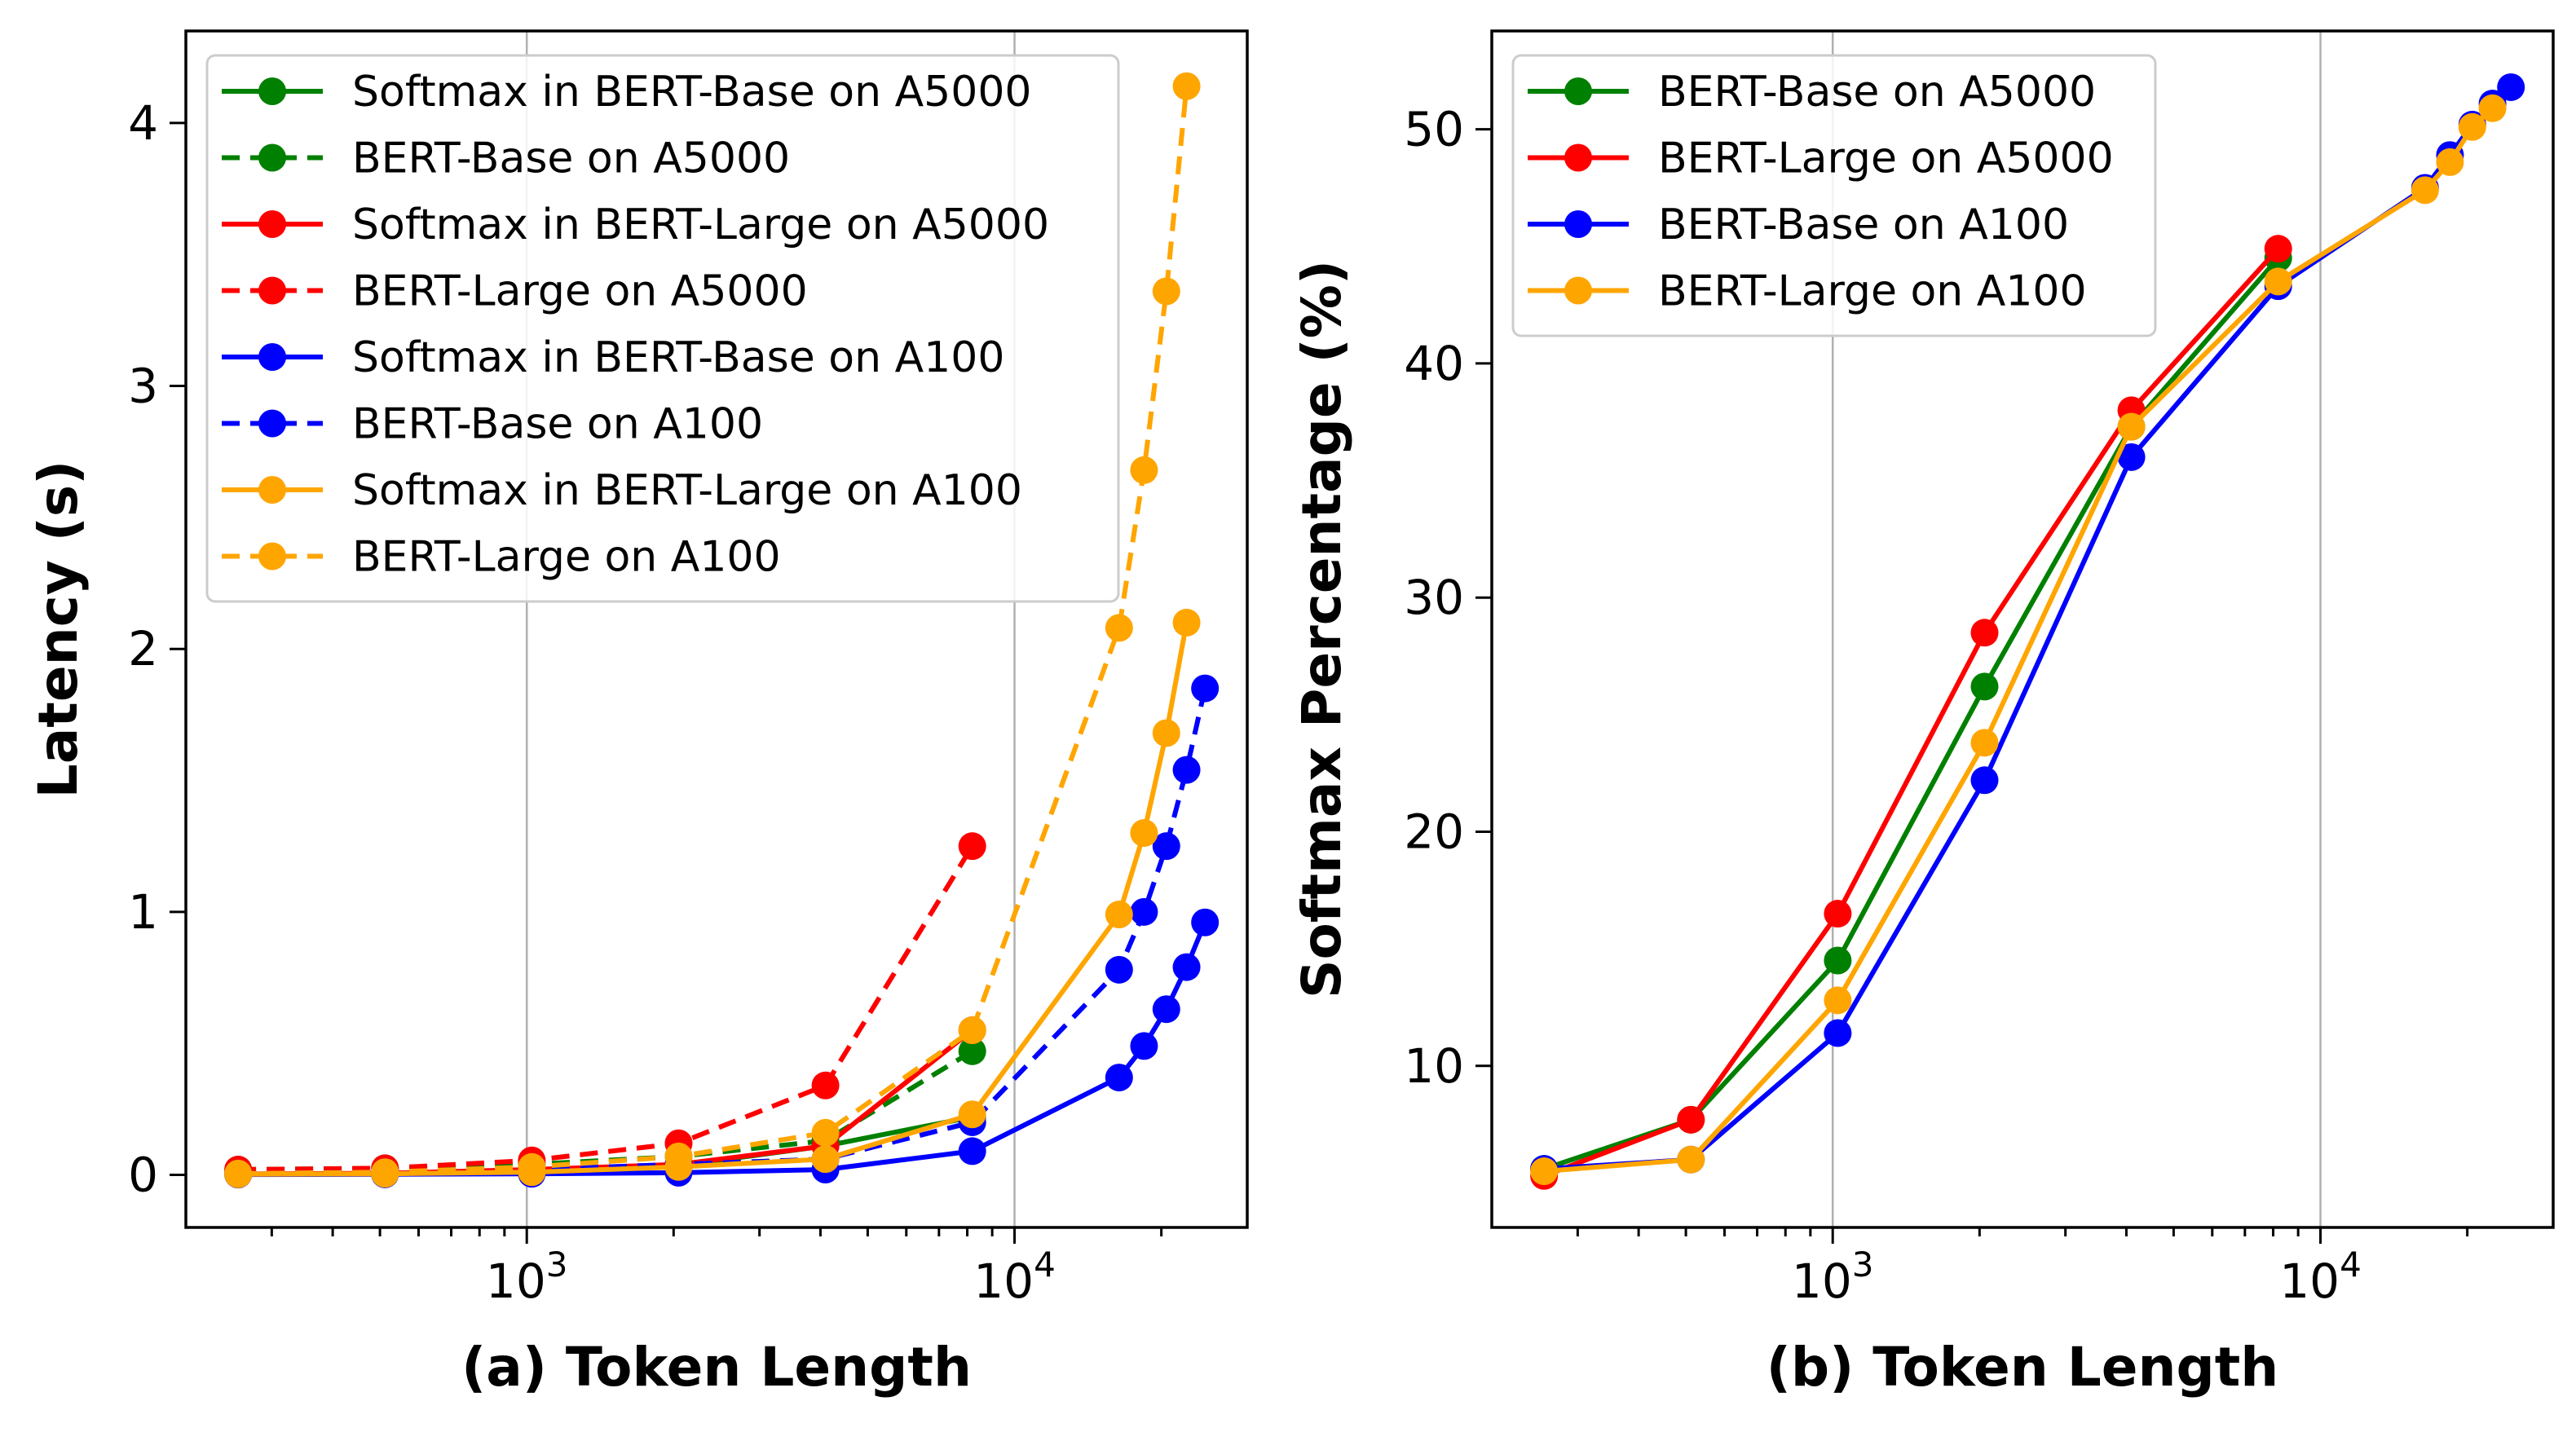 The image size is (2576, 1432). Describe the element at coordinates (1434, 598) in the screenshot. I see `y-tick-label: 30` at that location.